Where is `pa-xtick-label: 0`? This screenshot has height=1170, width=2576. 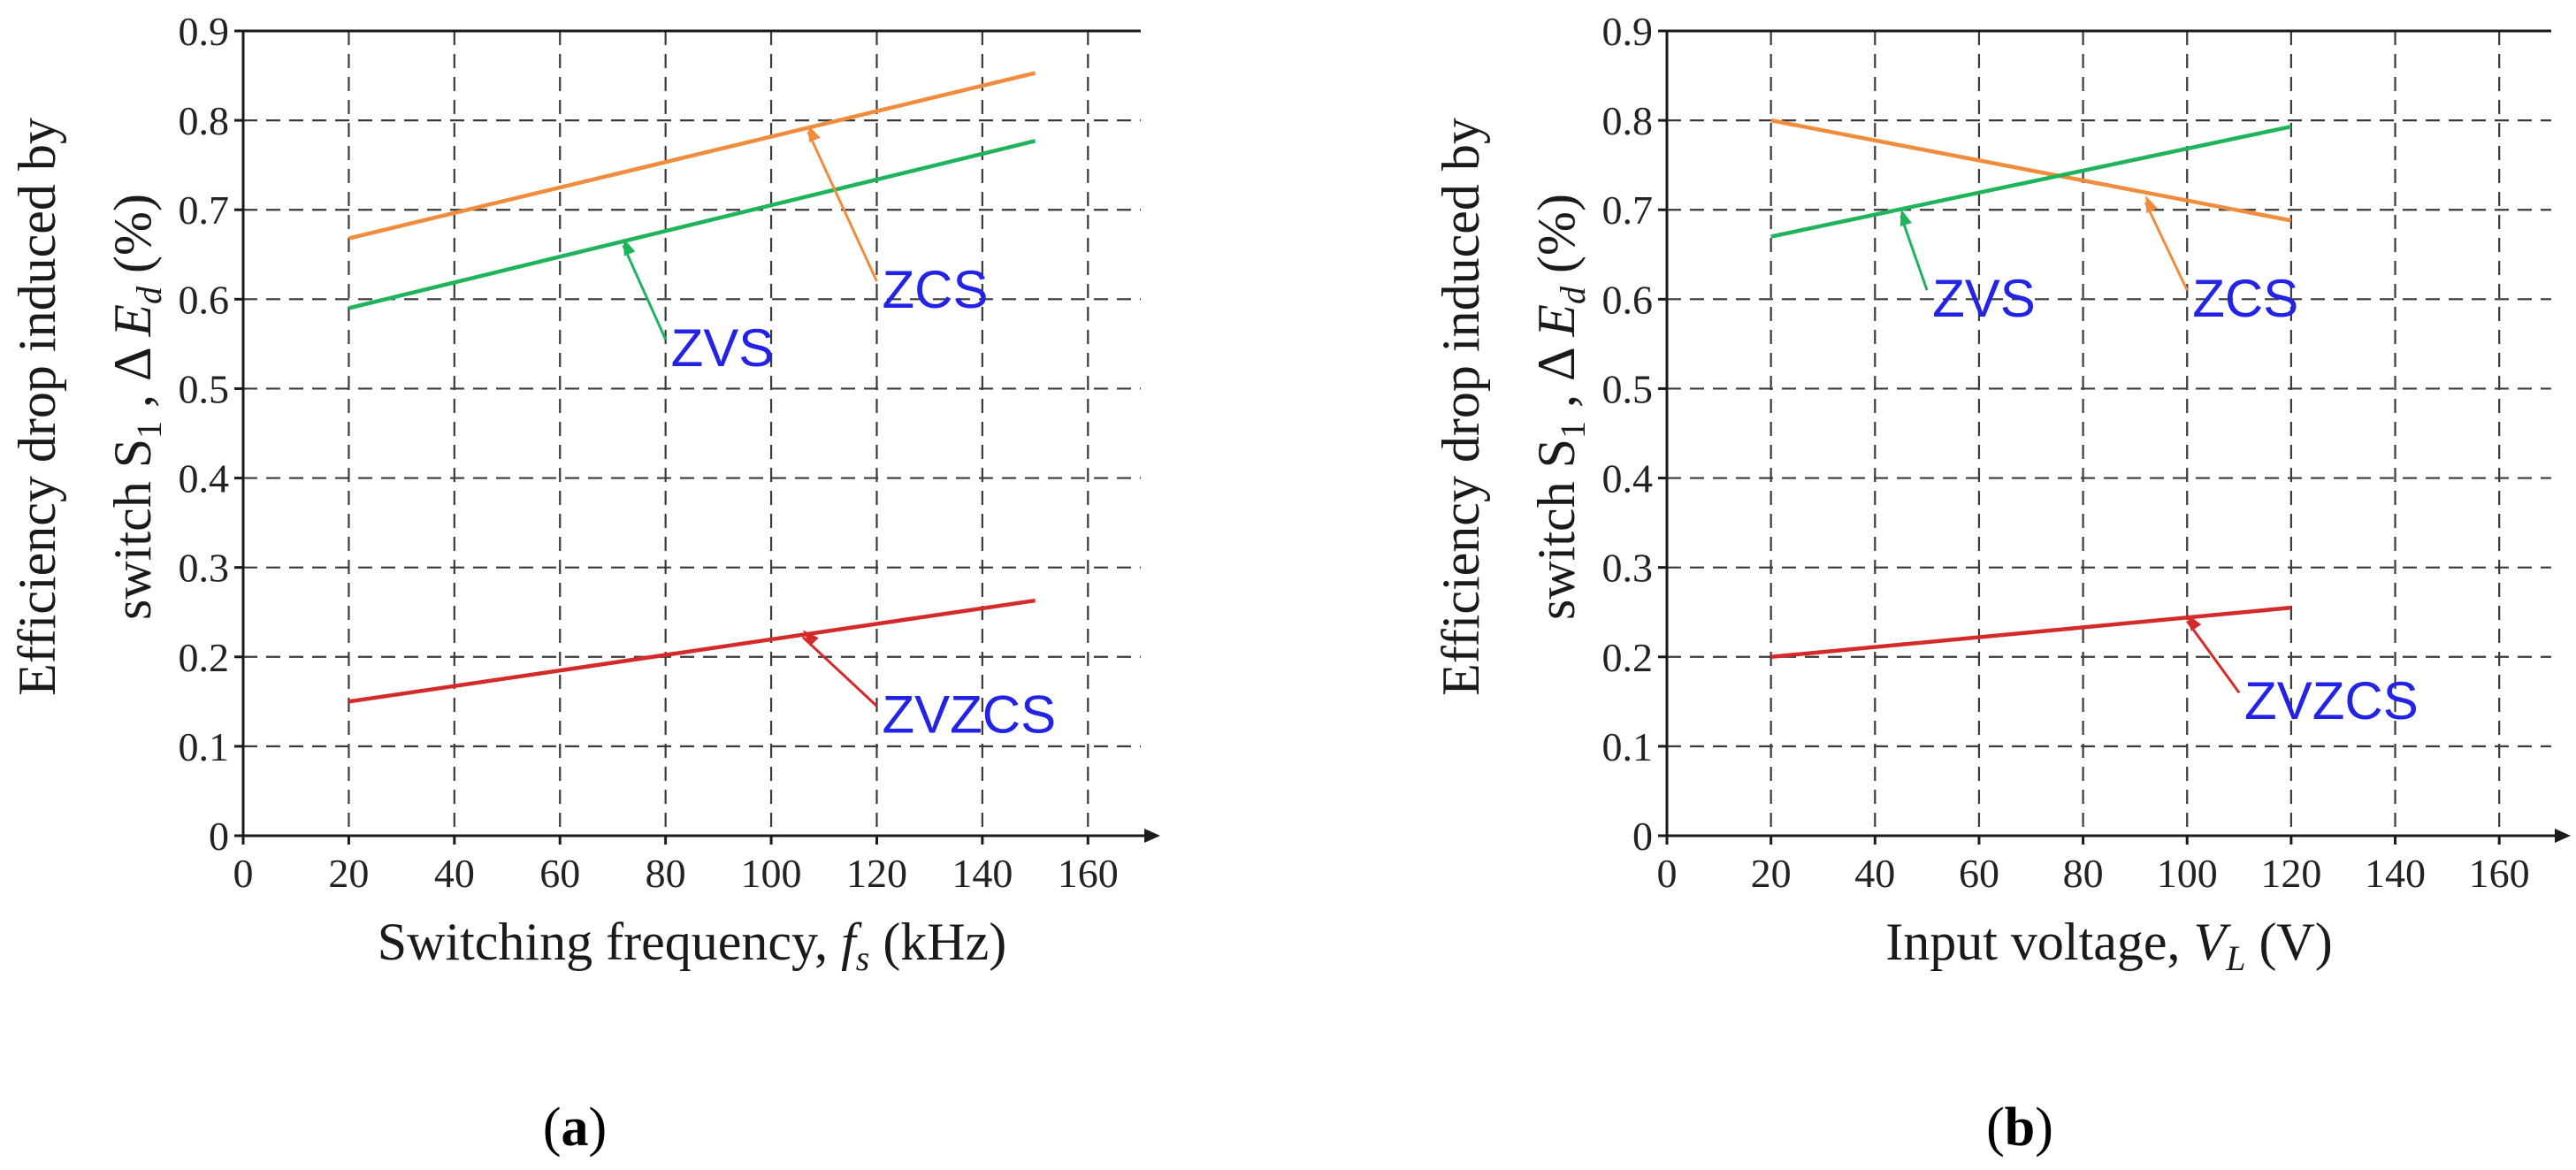
pa-xtick-label: 0 is located at coordinates (244, 873).